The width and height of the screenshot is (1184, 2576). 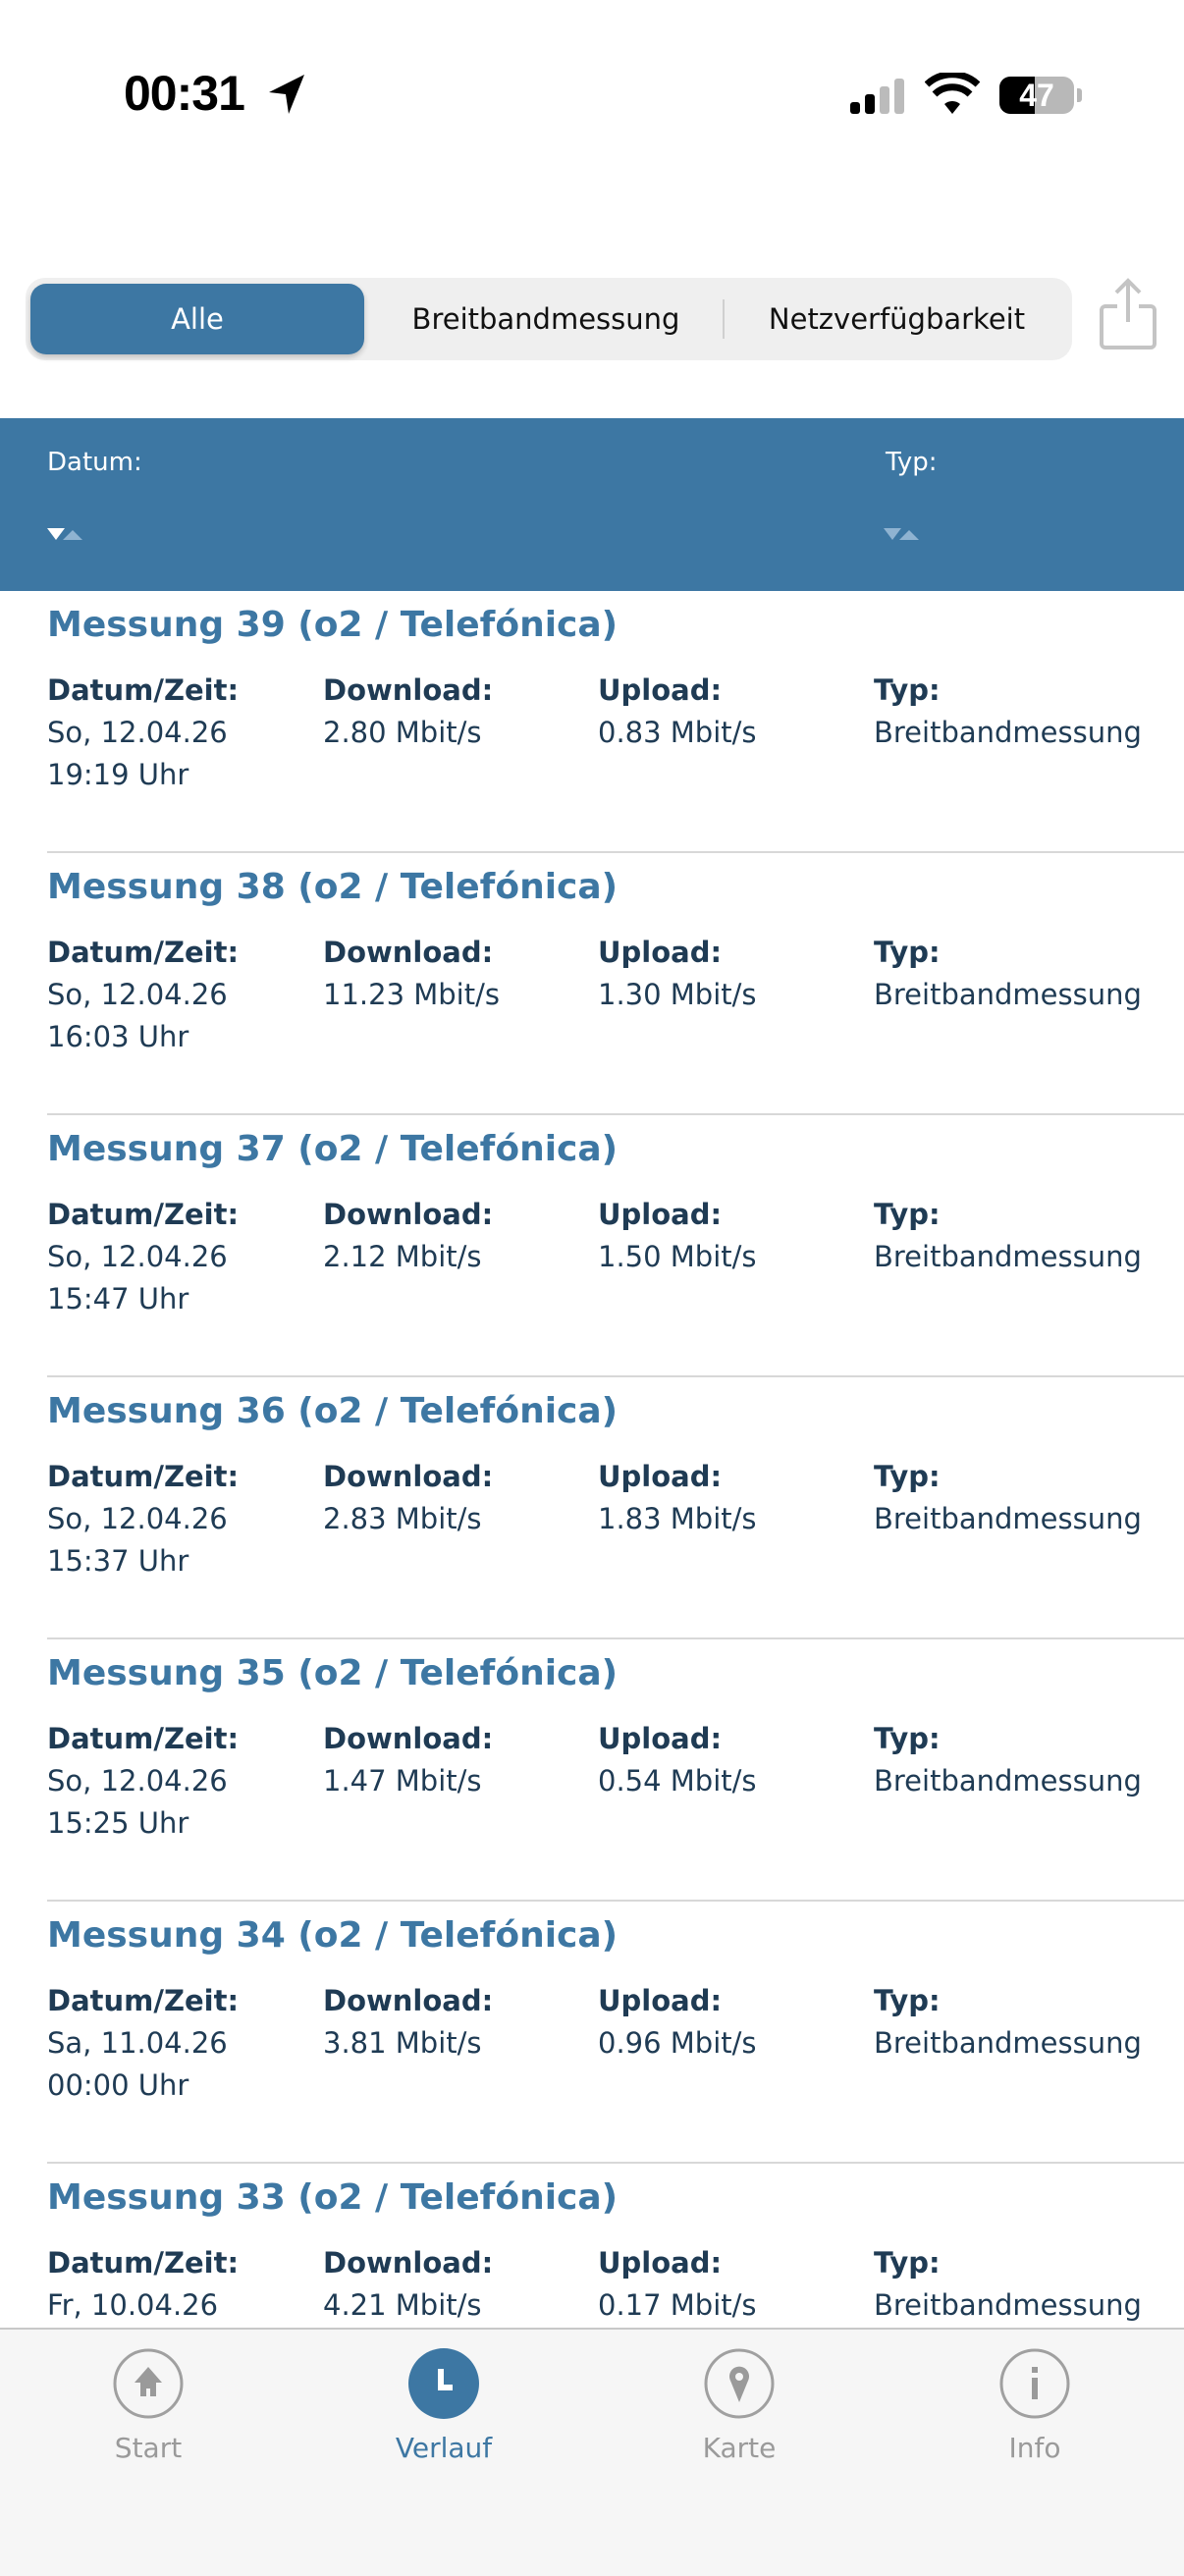 What do you see at coordinates (118, 1298) in the screenshot?
I see `datetime-value: 15:47 Uhr` at bounding box center [118, 1298].